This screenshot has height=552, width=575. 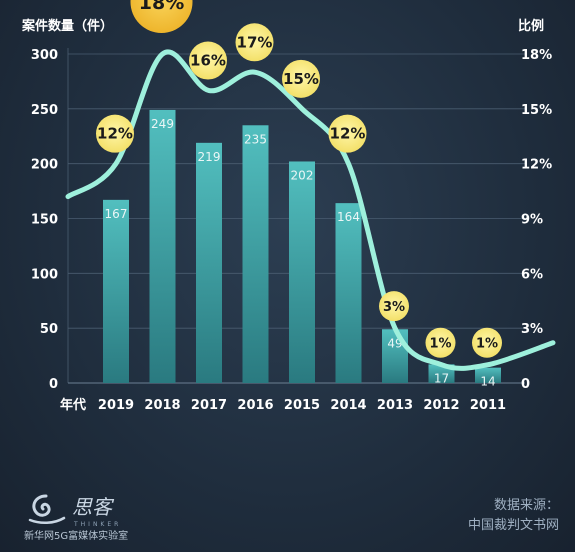 What do you see at coordinates (49, 329) in the screenshot?
I see `y-tick-left: 50` at bounding box center [49, 329].